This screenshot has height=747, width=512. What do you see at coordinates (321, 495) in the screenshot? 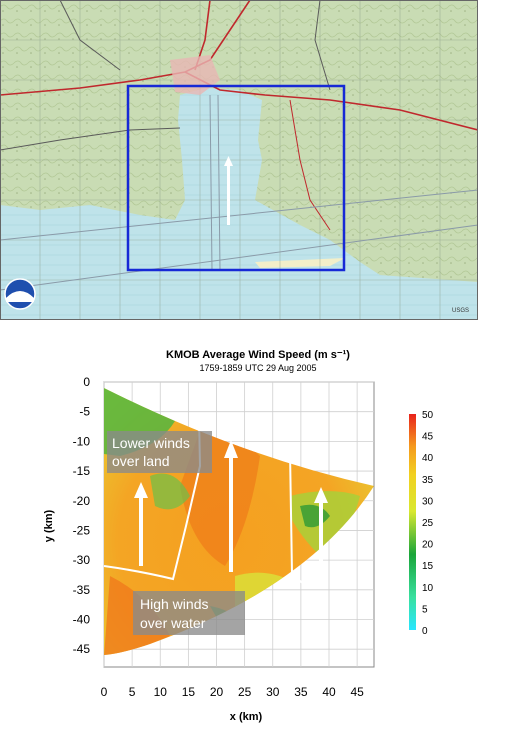
I see `arrow-land-east-head` at bounding box center [321, 495].